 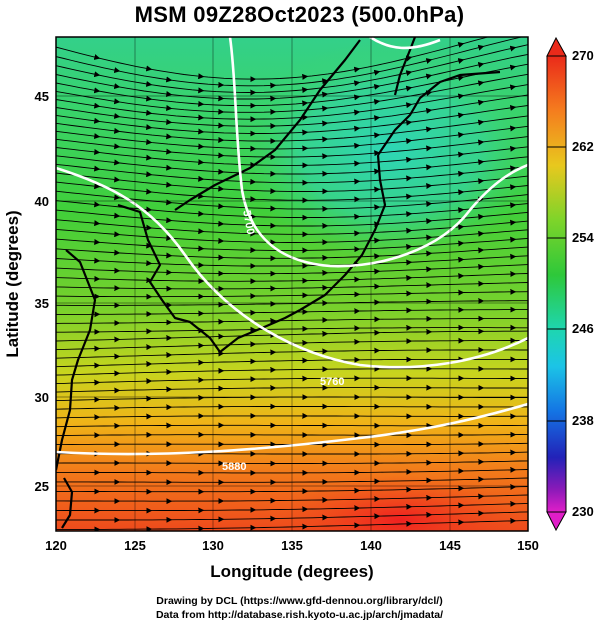 What do you see at coordinates (248, 222) in the screenshot?
I see `contour-label-5700: 5700` at bounding box center [248, 222].